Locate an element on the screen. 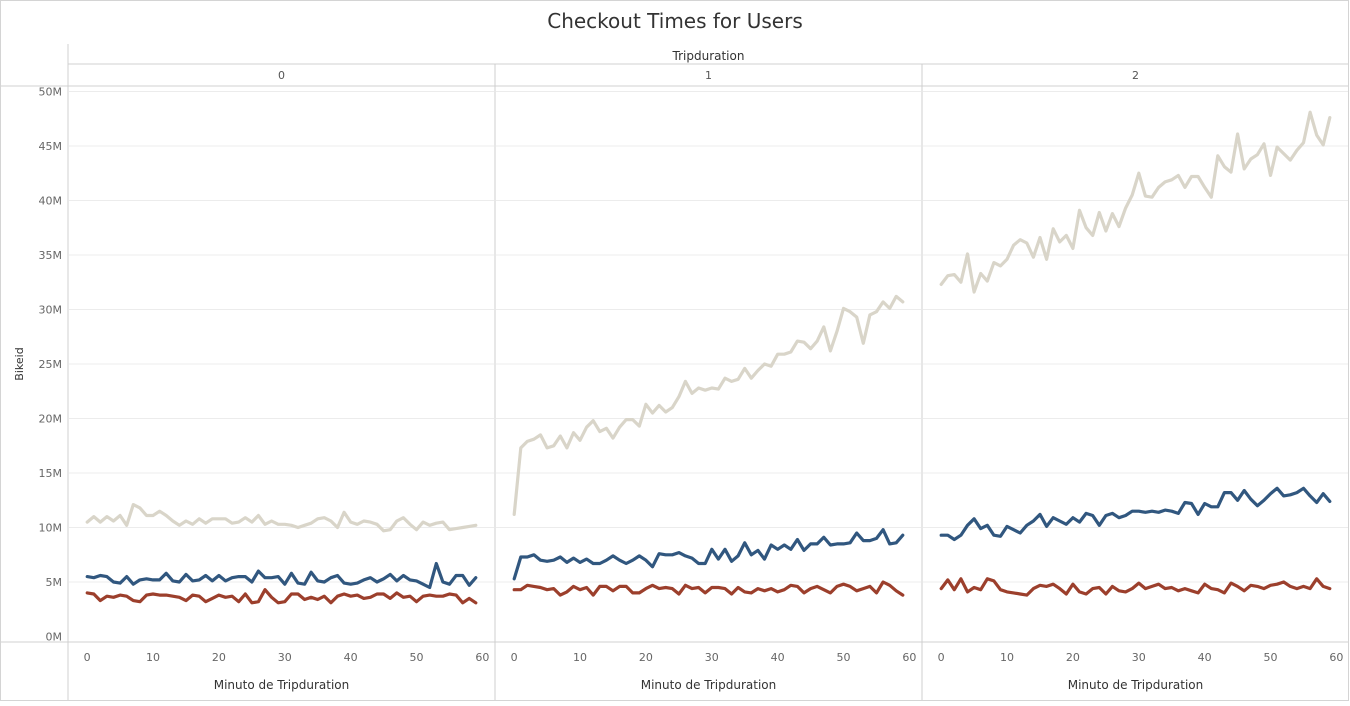  y-tick-label: 15M is located at coordinates (51, 473).